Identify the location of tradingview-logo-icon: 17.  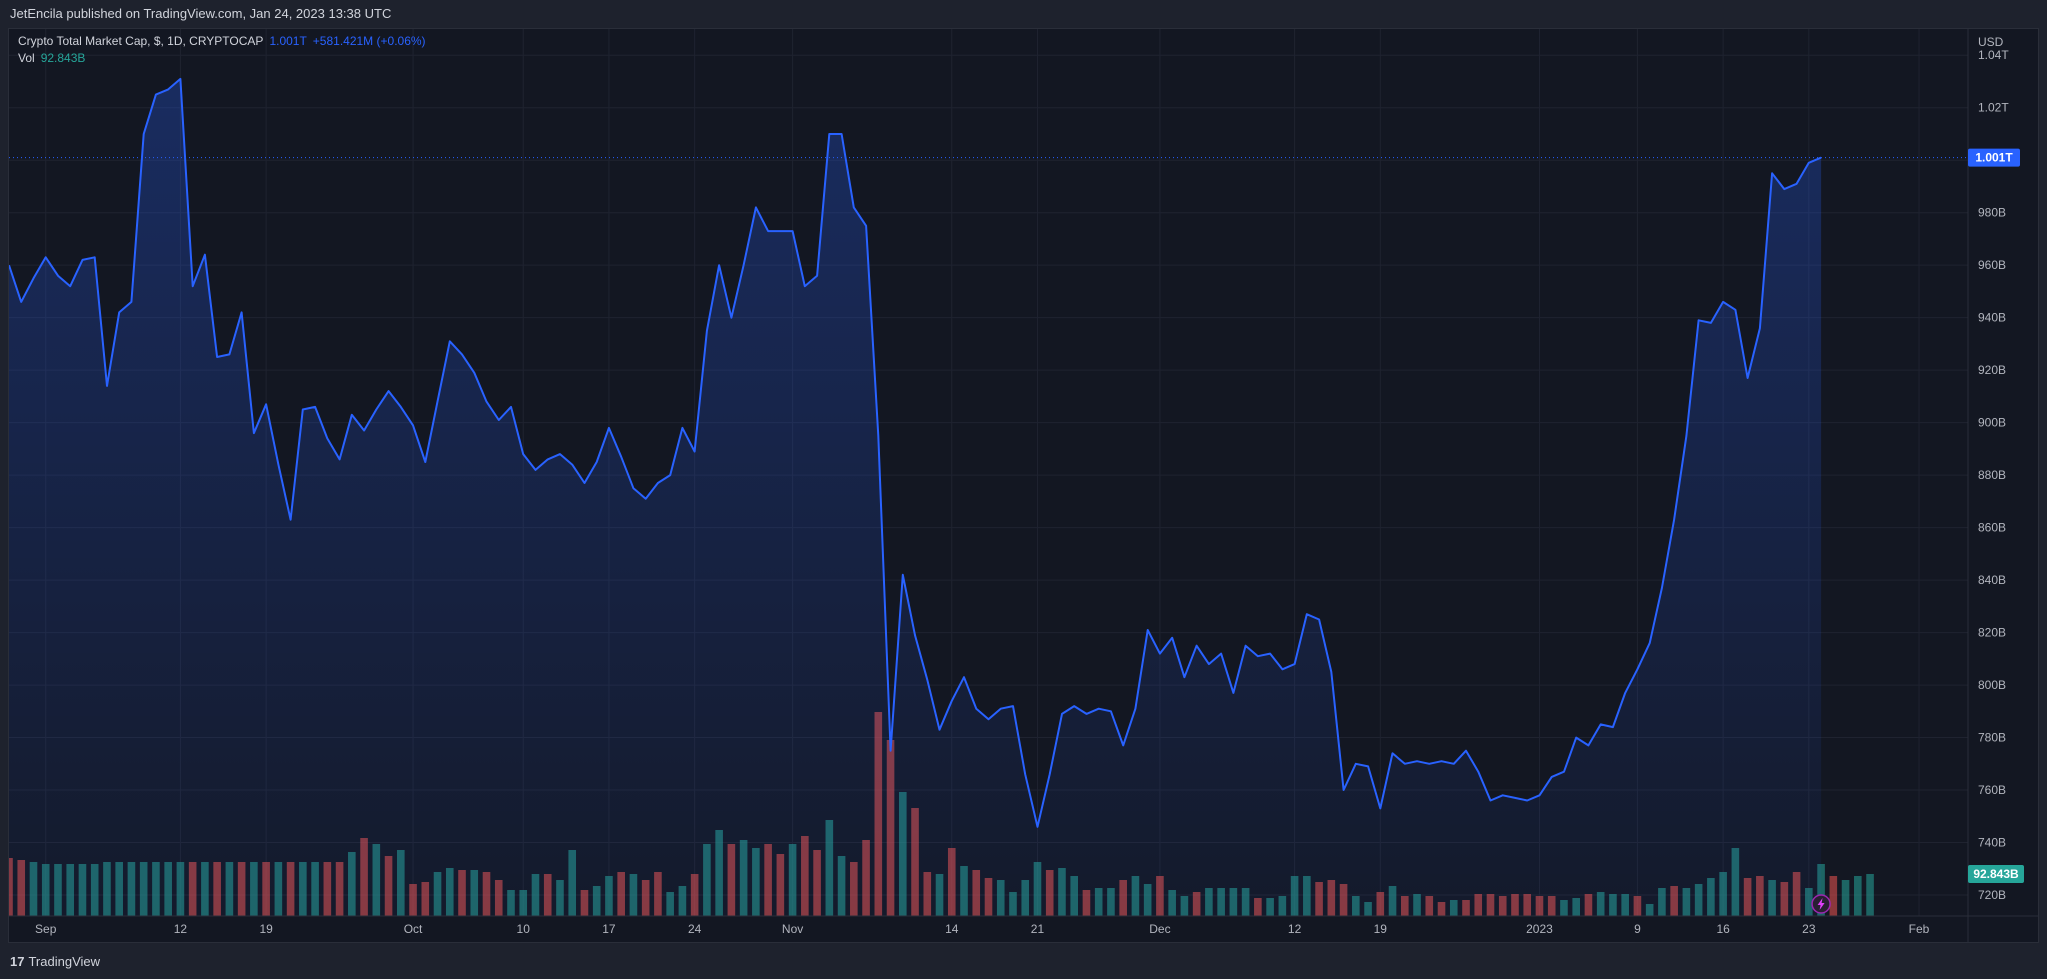
(17, 961).